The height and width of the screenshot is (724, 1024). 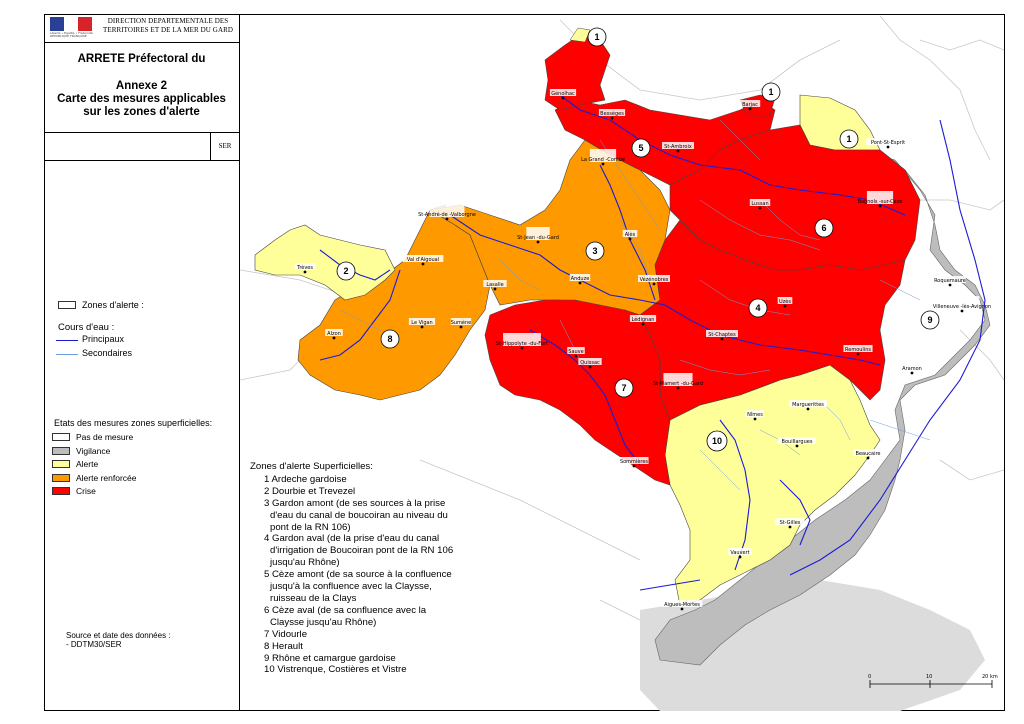 What do you see at coordinates (103, 339) in the screenshot?
I see `principaux-label: Principaux` at bounding box center [103, 339].